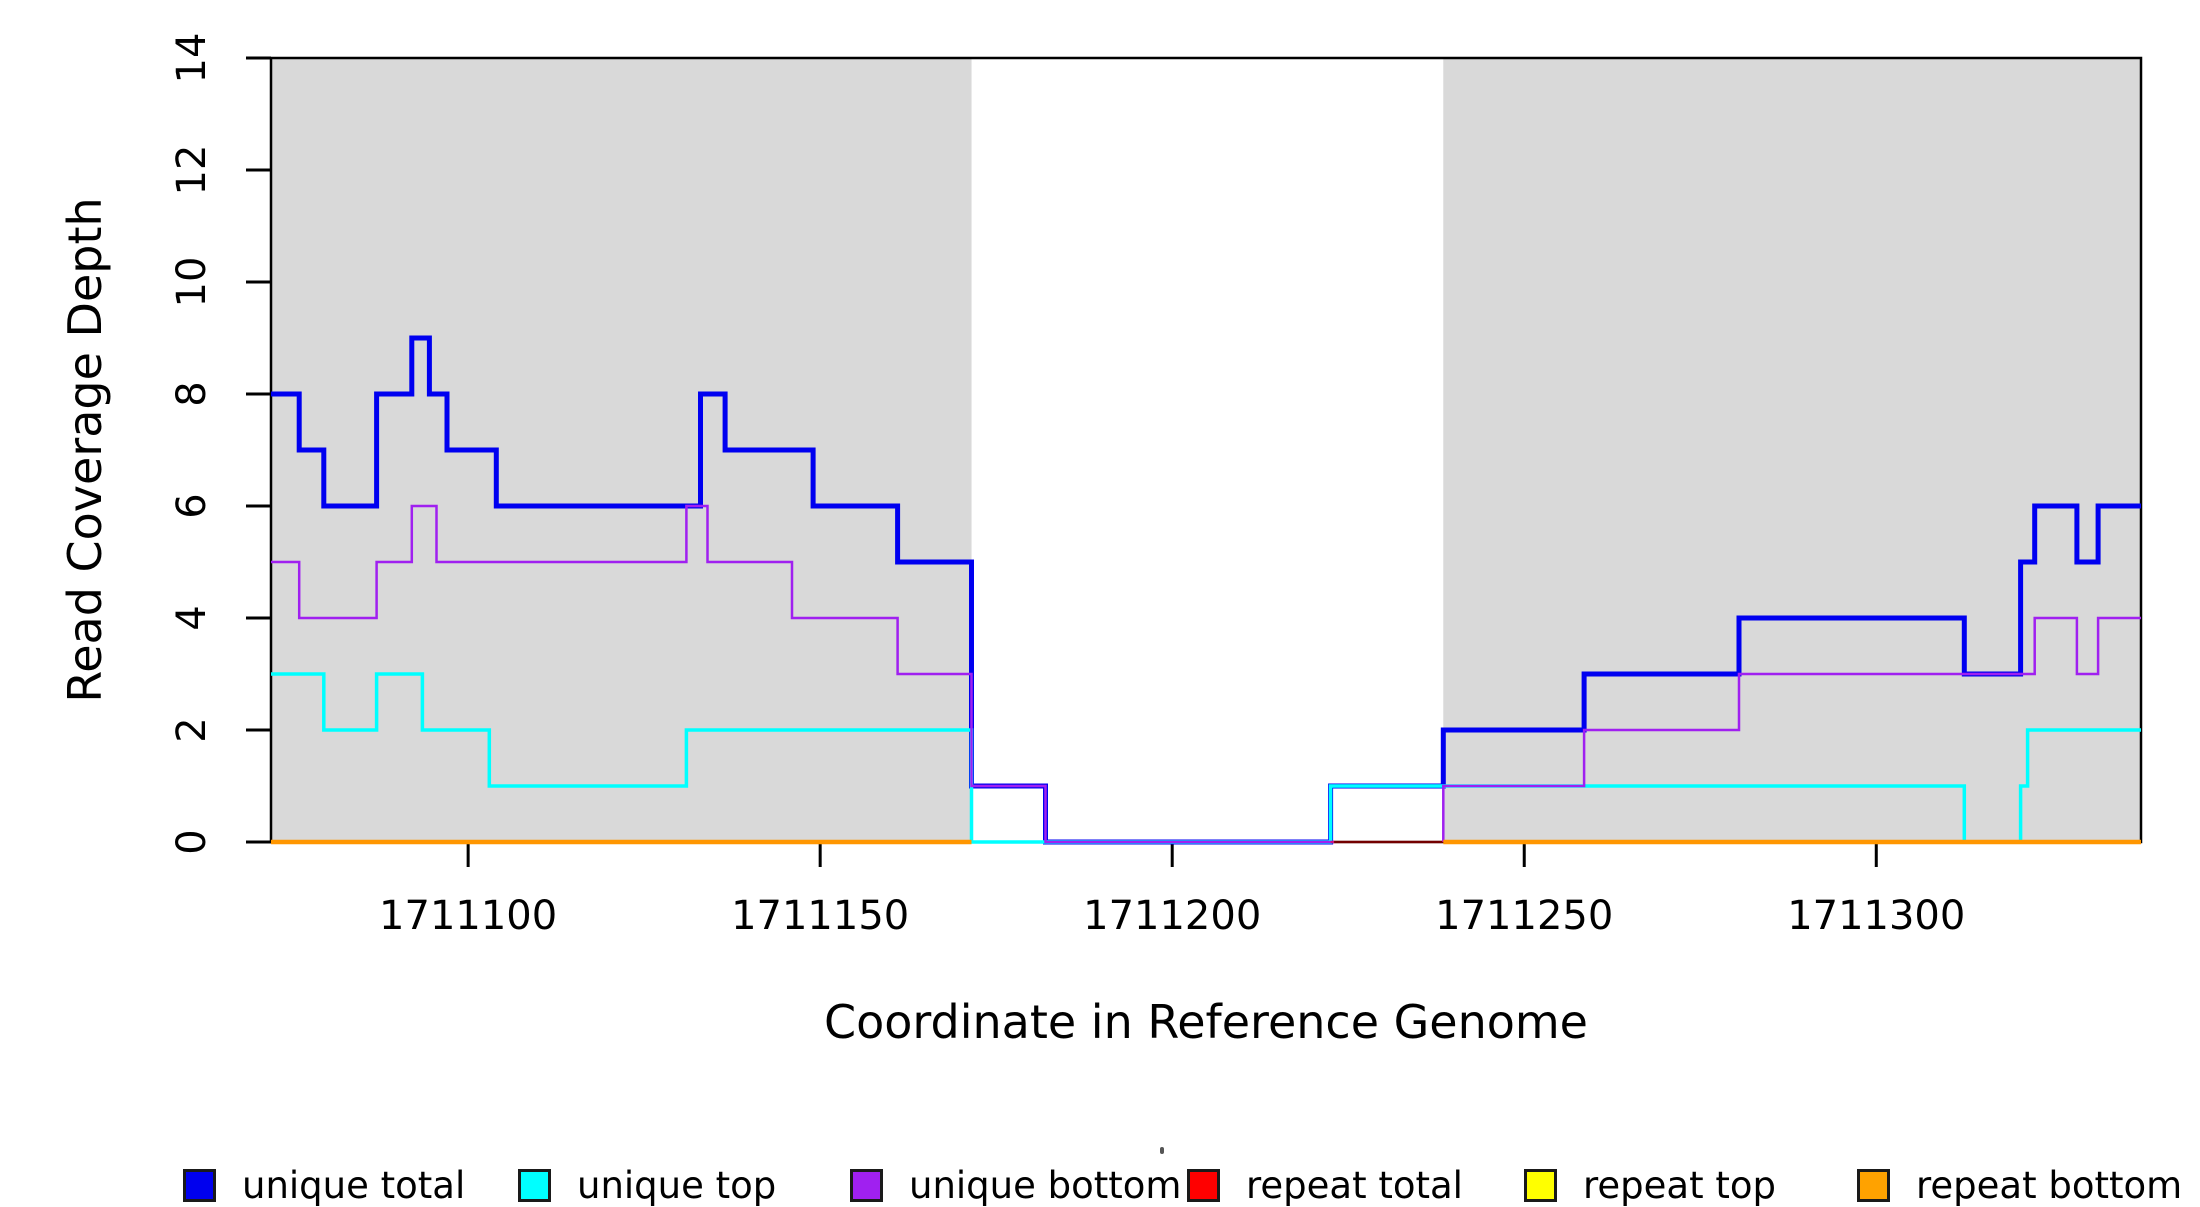 Image resolution: width=2200 pixels, height=1207 pixels. What do you see at coordinates (820, 916) in the screenshot?
I see `x-tick-label: 1711150` at bounding box center [820, 916].